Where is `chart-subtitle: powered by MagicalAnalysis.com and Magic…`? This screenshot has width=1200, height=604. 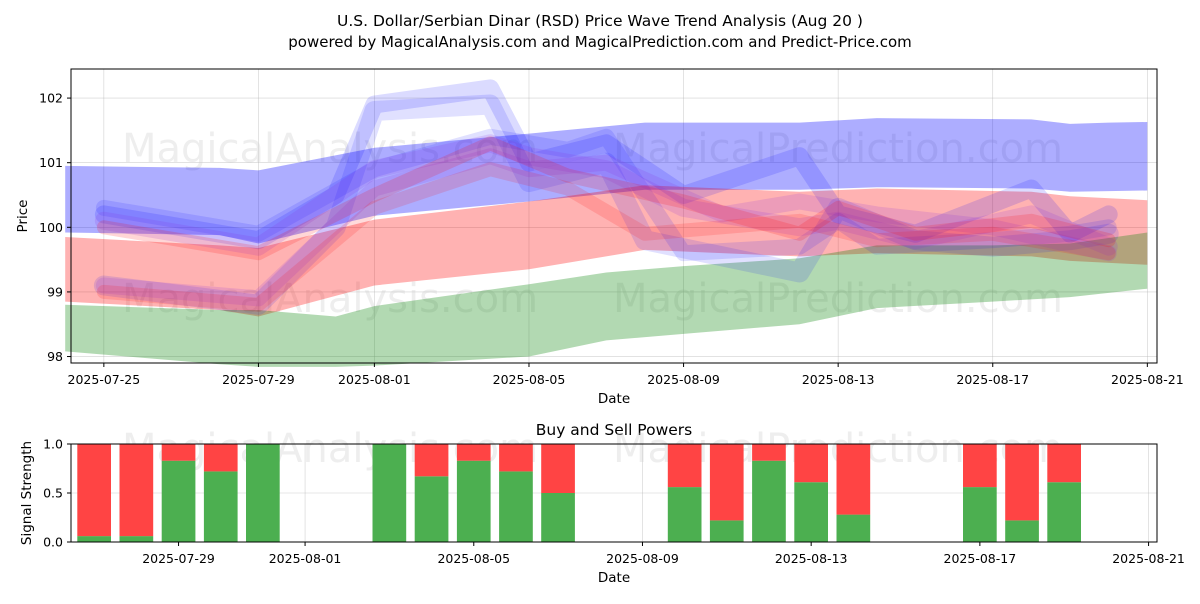 chart-subtitle: powered by MagicalAnalysis.com and Magic… is located at coordinates (600, 42).